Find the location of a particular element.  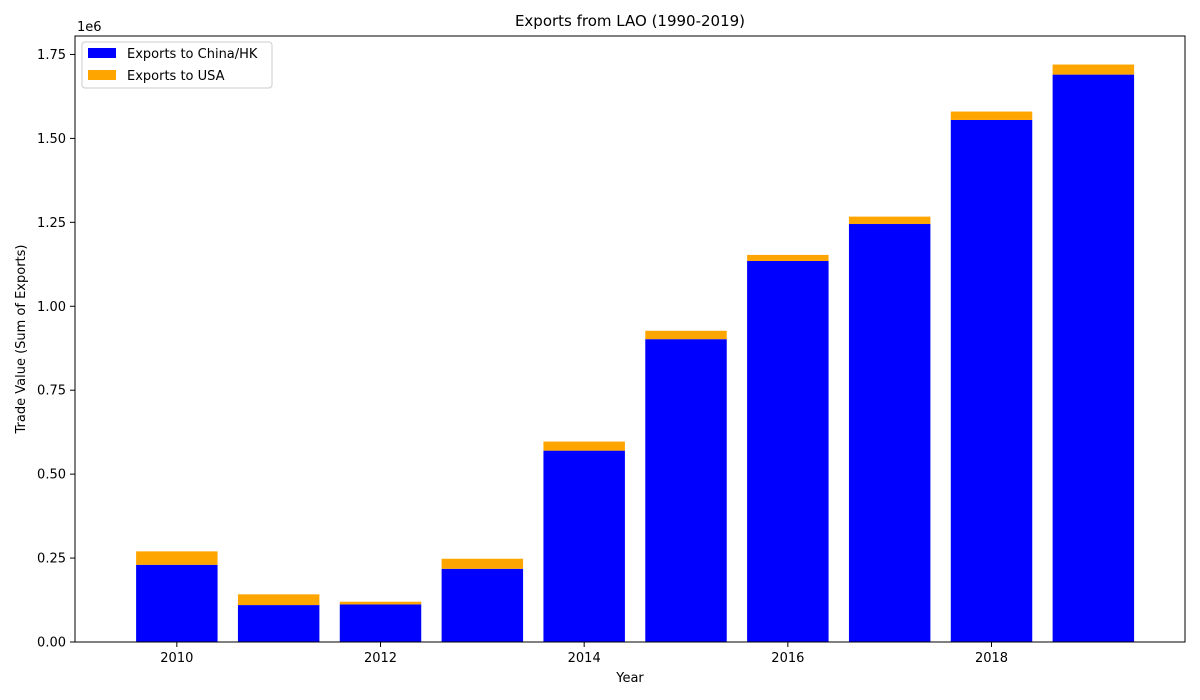

legend-label-usa: Exports to USA is located at coordinates (176, 76).